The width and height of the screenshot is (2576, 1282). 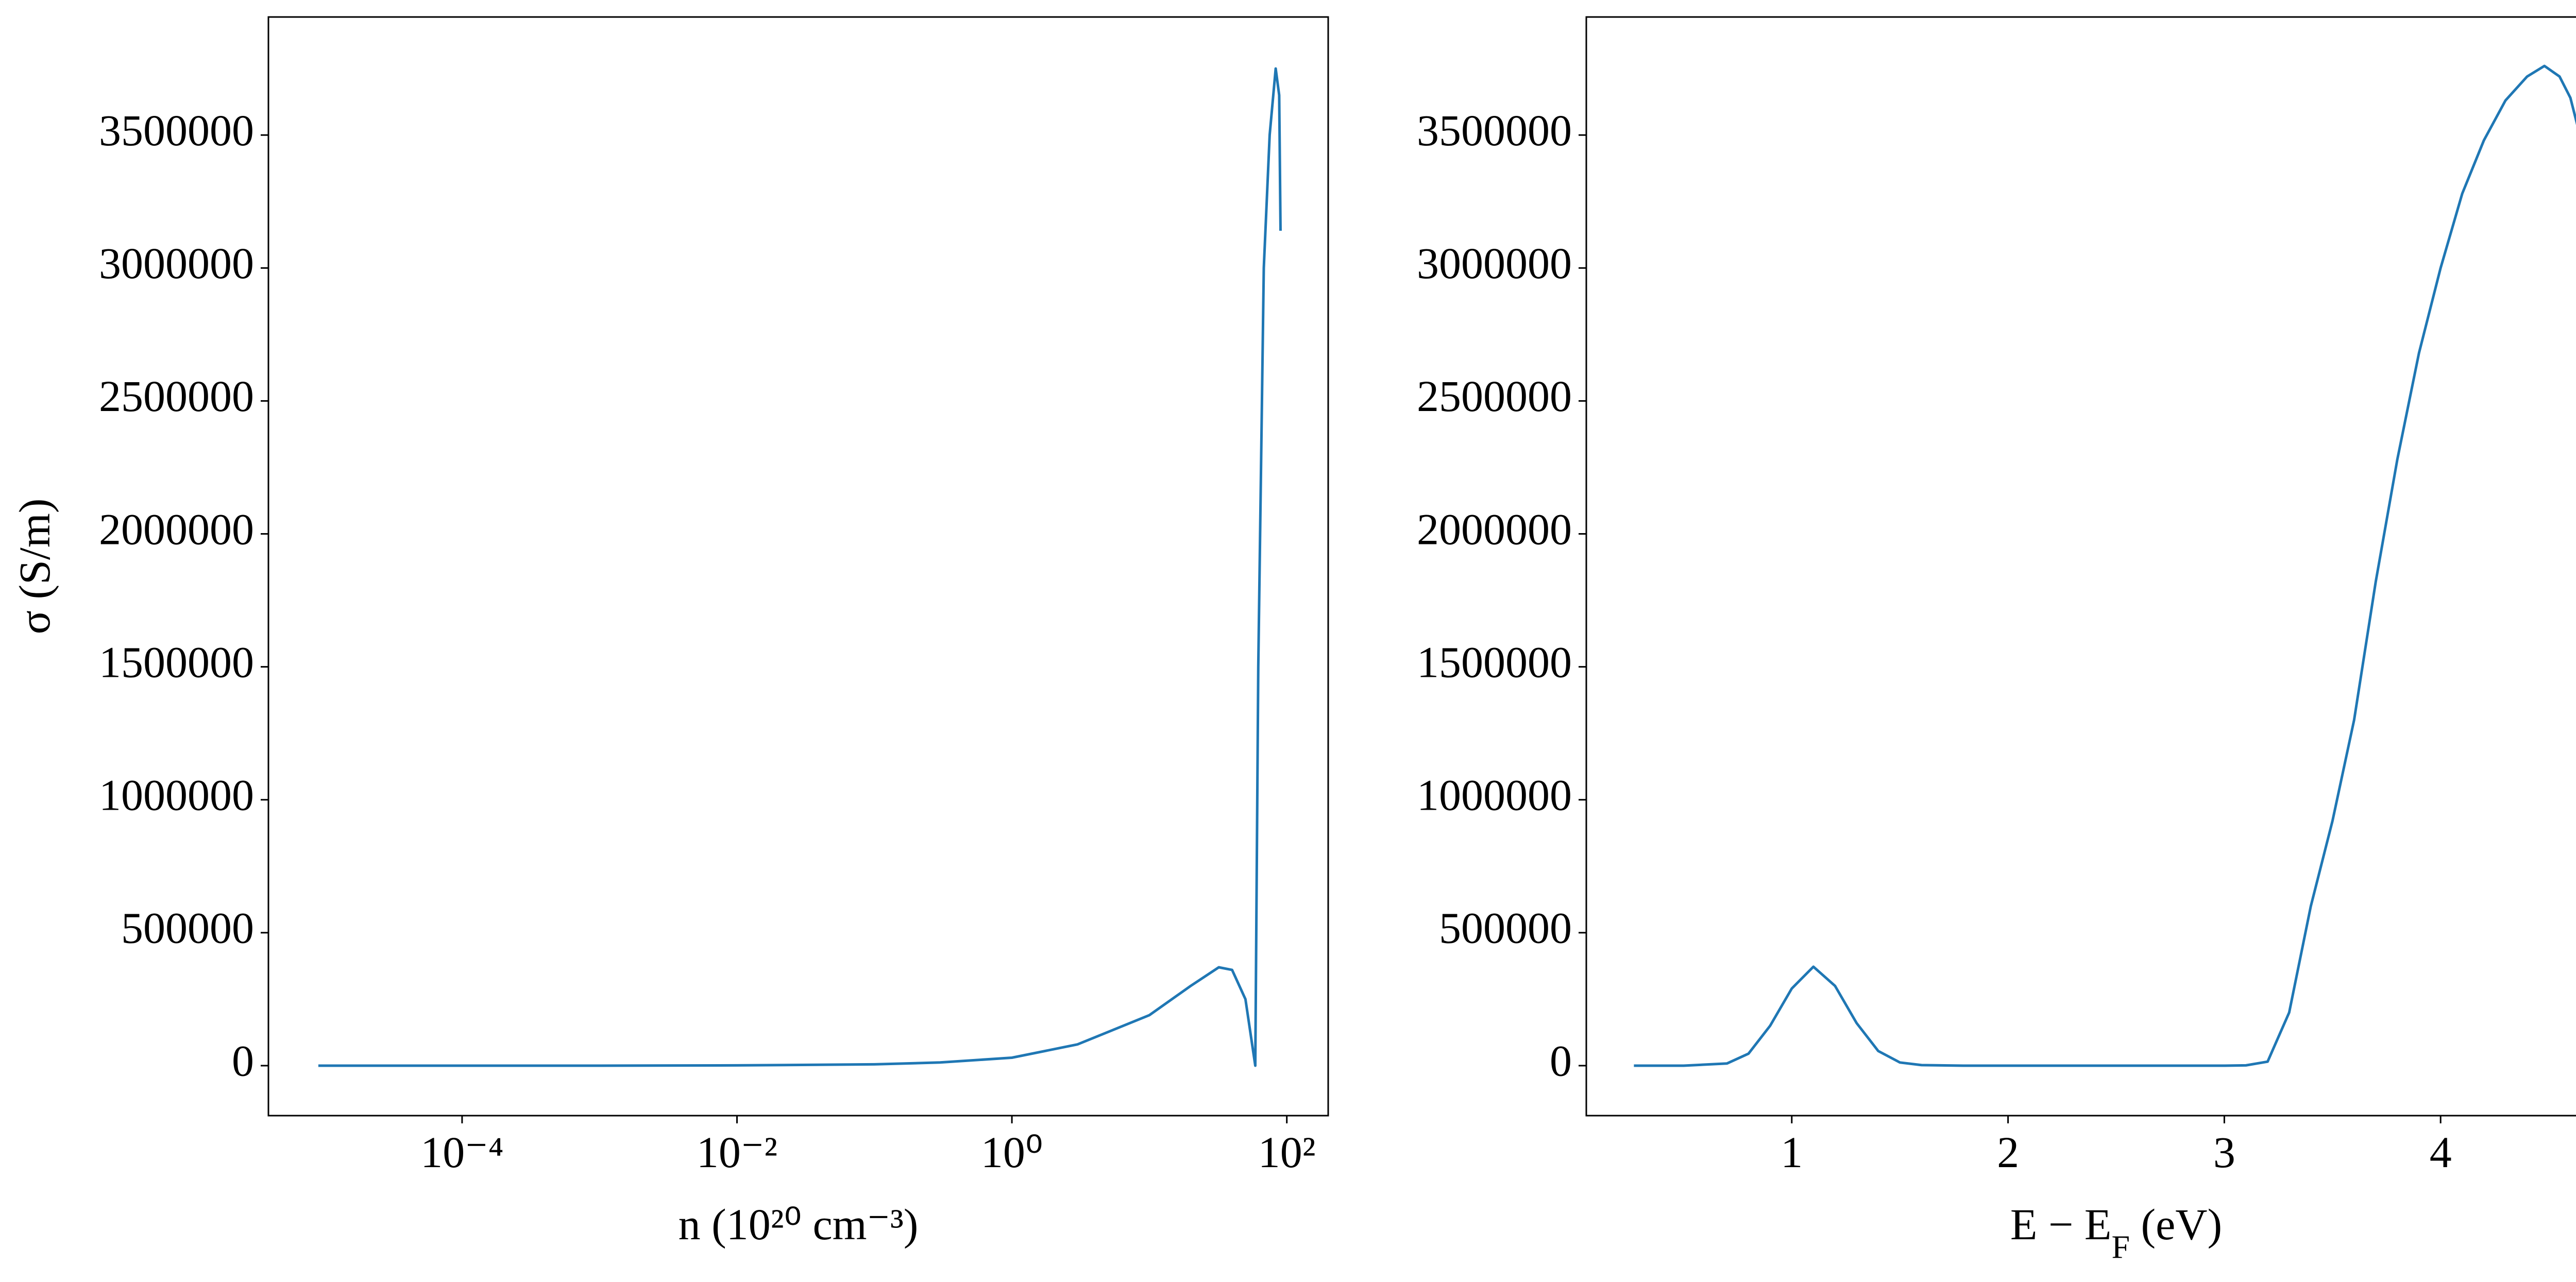 I want to click on x-tick-label: 3, so click(x=2224, y=1152).